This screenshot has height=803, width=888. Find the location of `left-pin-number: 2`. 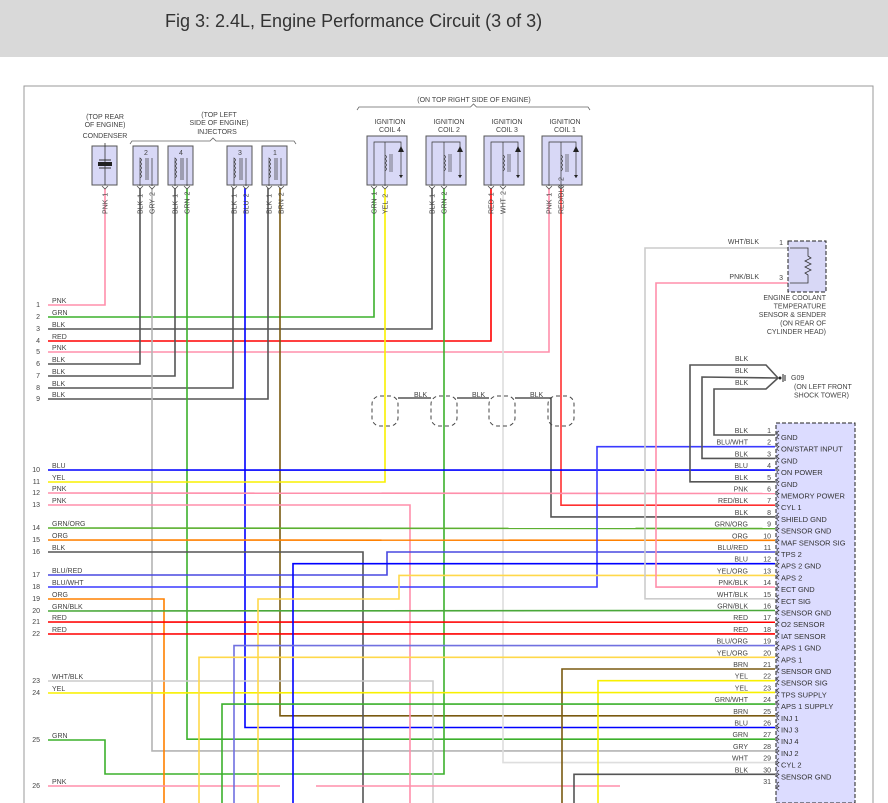

left-pin-number: 2 is located at coordinates (38, 317).